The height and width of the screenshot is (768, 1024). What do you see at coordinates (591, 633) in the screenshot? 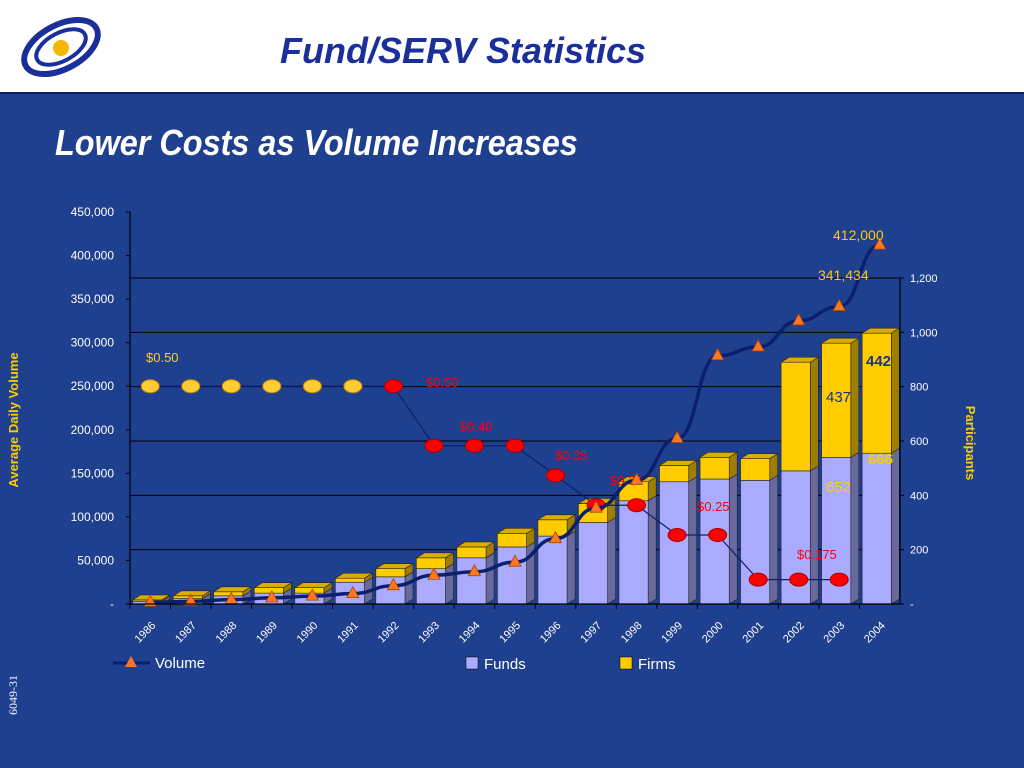
I see `x-tick-label: 1997` at bounding box center [591, 633].